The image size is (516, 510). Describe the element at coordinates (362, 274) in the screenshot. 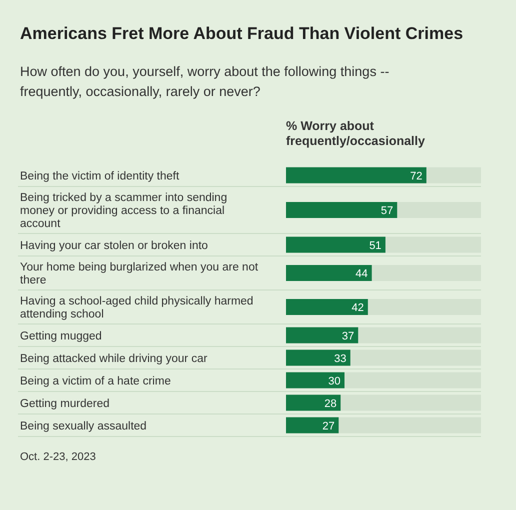

I see `data-label: 44` at that location.